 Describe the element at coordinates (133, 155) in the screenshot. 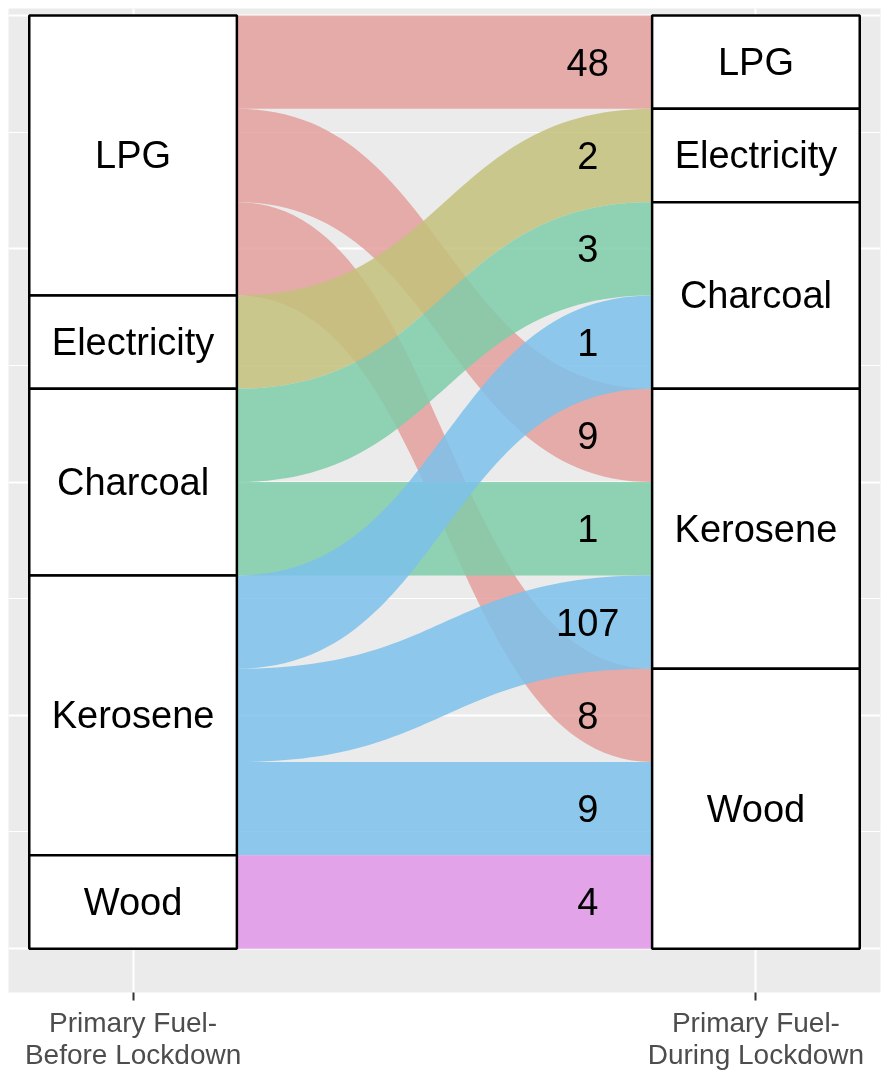

I see `series-label: LPG` at that location.